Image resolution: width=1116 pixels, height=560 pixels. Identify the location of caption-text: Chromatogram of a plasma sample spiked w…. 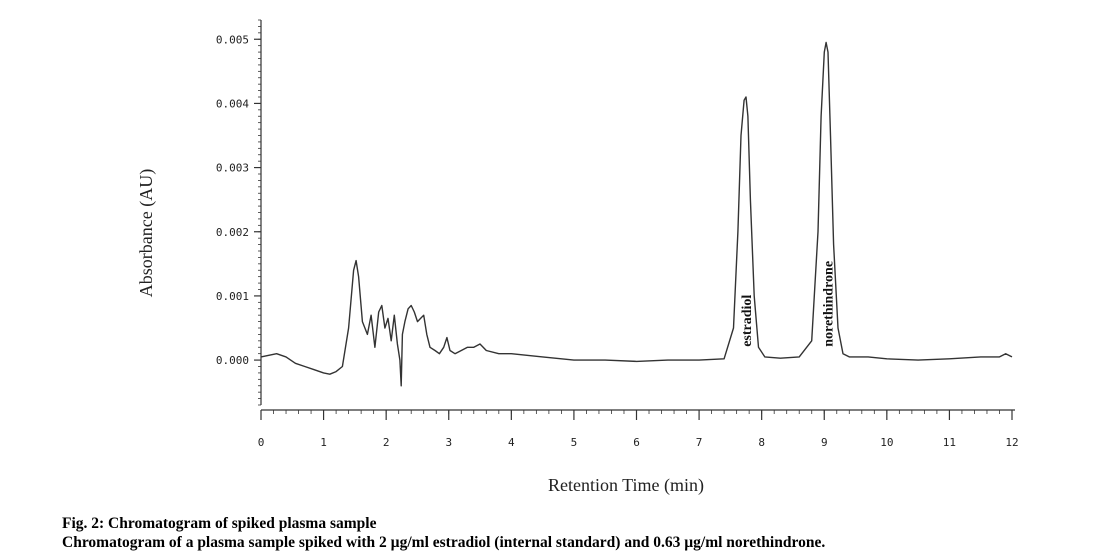
(444, 542).